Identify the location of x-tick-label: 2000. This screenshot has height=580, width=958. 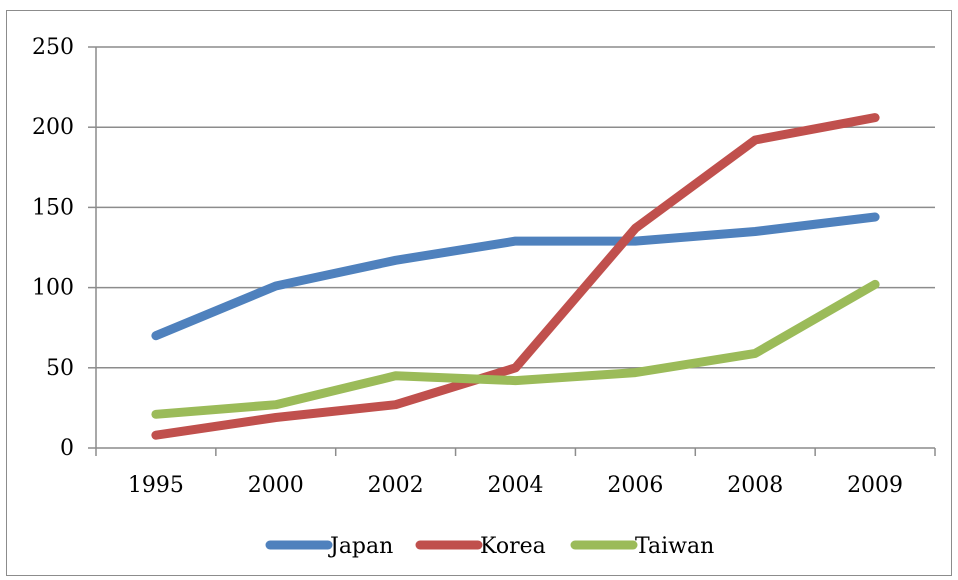
(276, 485).